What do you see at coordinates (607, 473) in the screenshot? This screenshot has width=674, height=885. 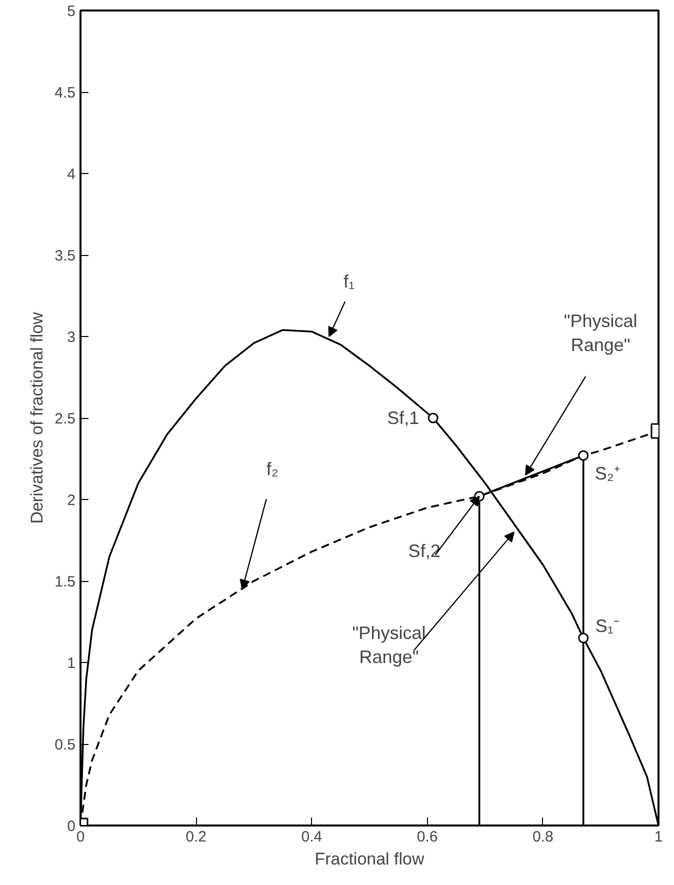 I see `annotation: S₂⁺` at bounding box center [607, 473].